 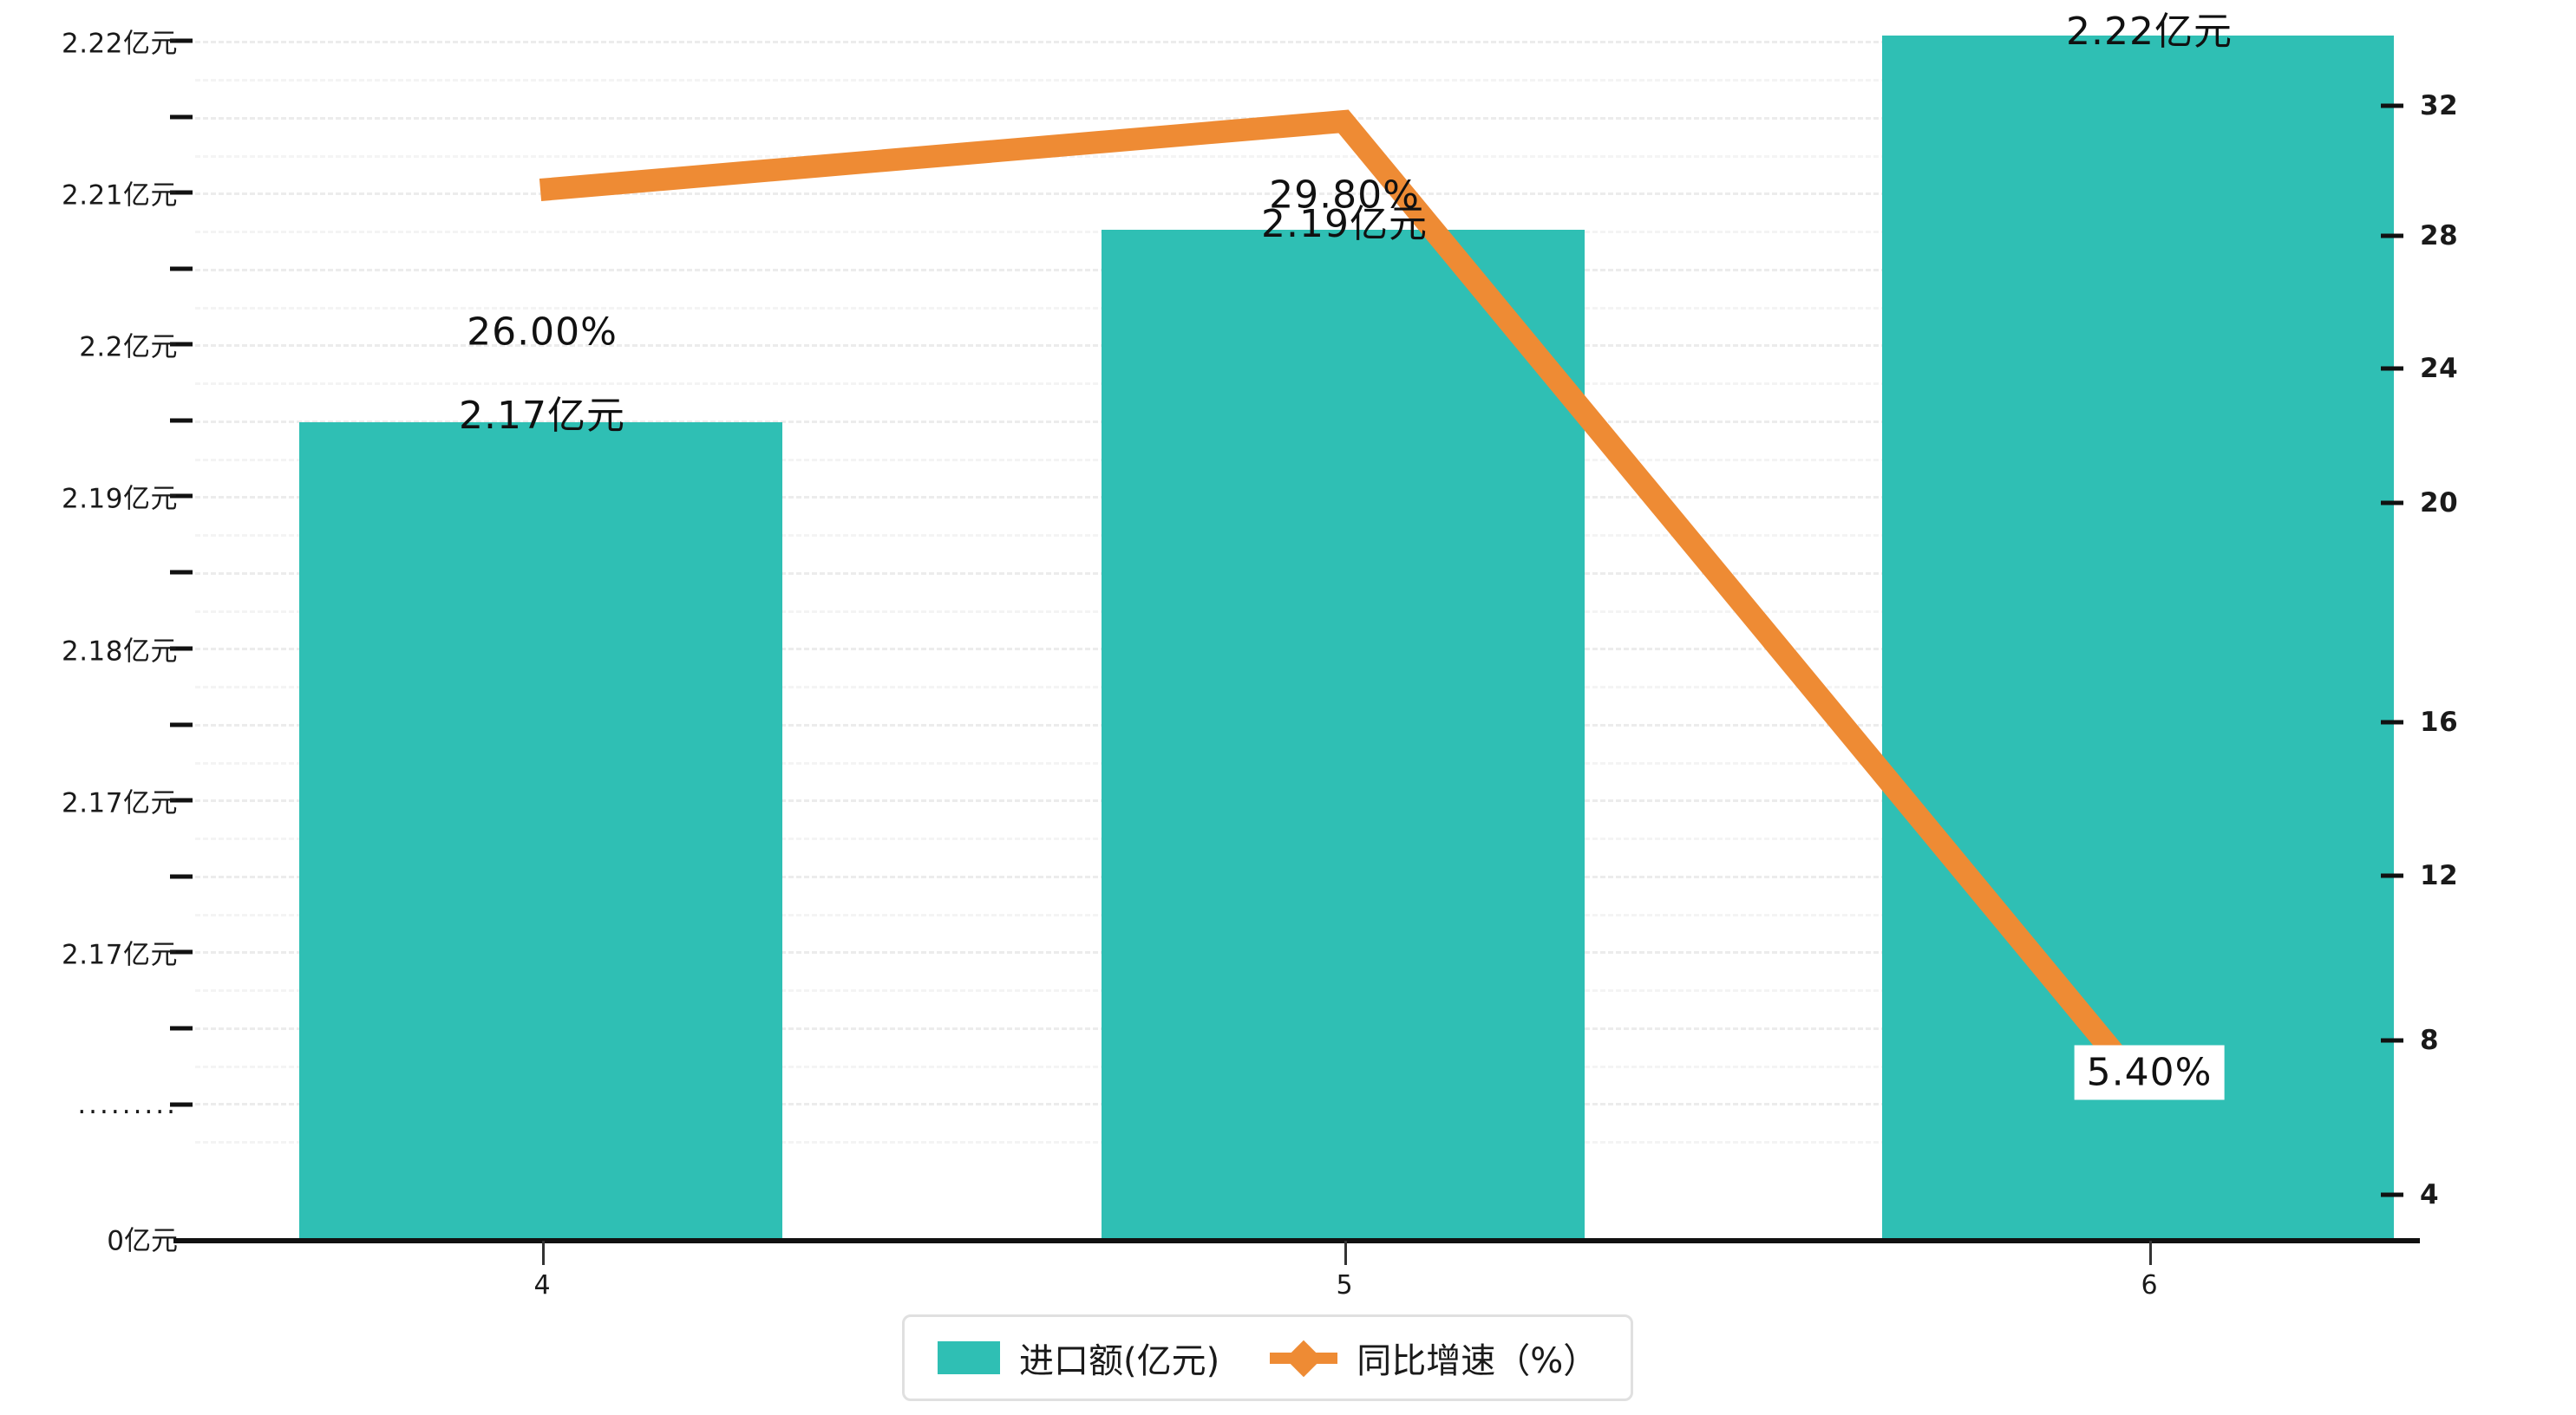 What do you see at coordinates (969, 1357) in the screenshot?
I see `legend-bar-swatch-icon` at bounding box center [969, 1357].